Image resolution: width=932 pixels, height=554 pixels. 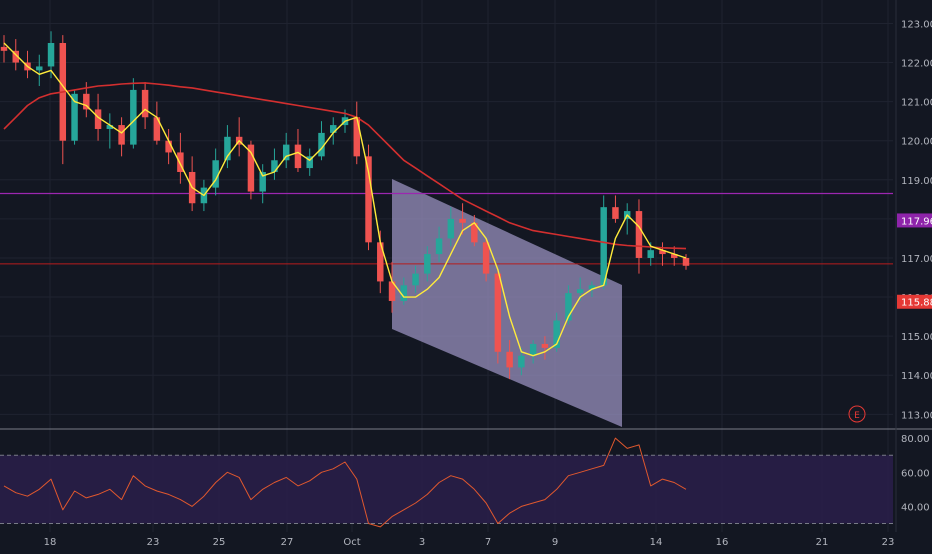 What do you see at coordinates (446, 489) in the screenshot?
I see `rsi-band` at bounding box center [446, 489].